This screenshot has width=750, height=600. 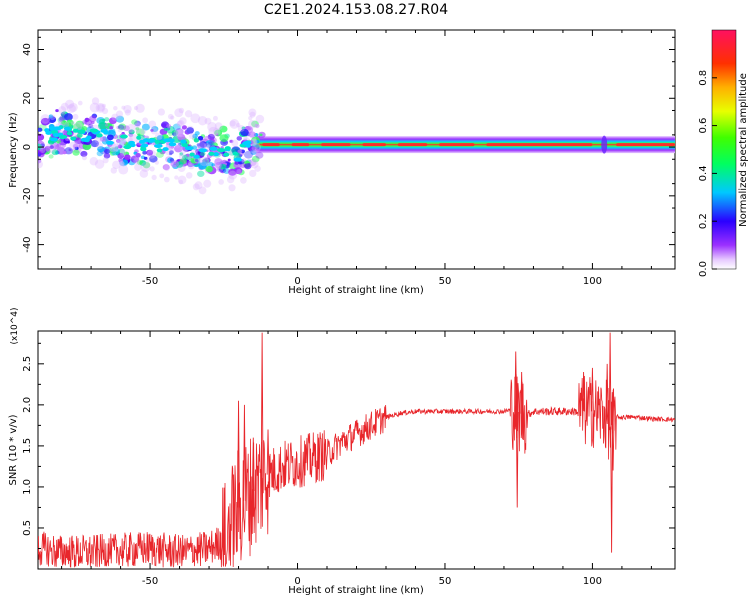 What do you see at coordinates (27, 405) in the screenshot?
I see `snr-ytick-label: 2.0` at bounding box center [27, 405].